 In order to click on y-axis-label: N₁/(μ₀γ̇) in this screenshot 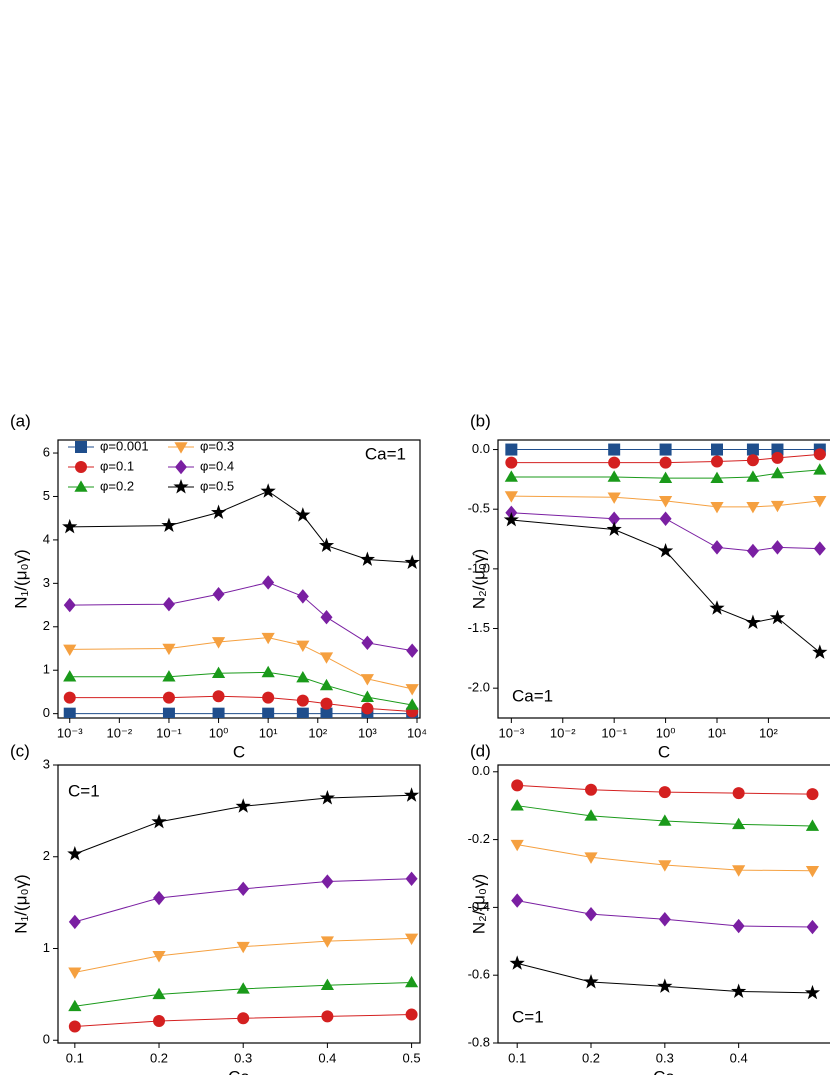, I will do `click(20, 578)`.